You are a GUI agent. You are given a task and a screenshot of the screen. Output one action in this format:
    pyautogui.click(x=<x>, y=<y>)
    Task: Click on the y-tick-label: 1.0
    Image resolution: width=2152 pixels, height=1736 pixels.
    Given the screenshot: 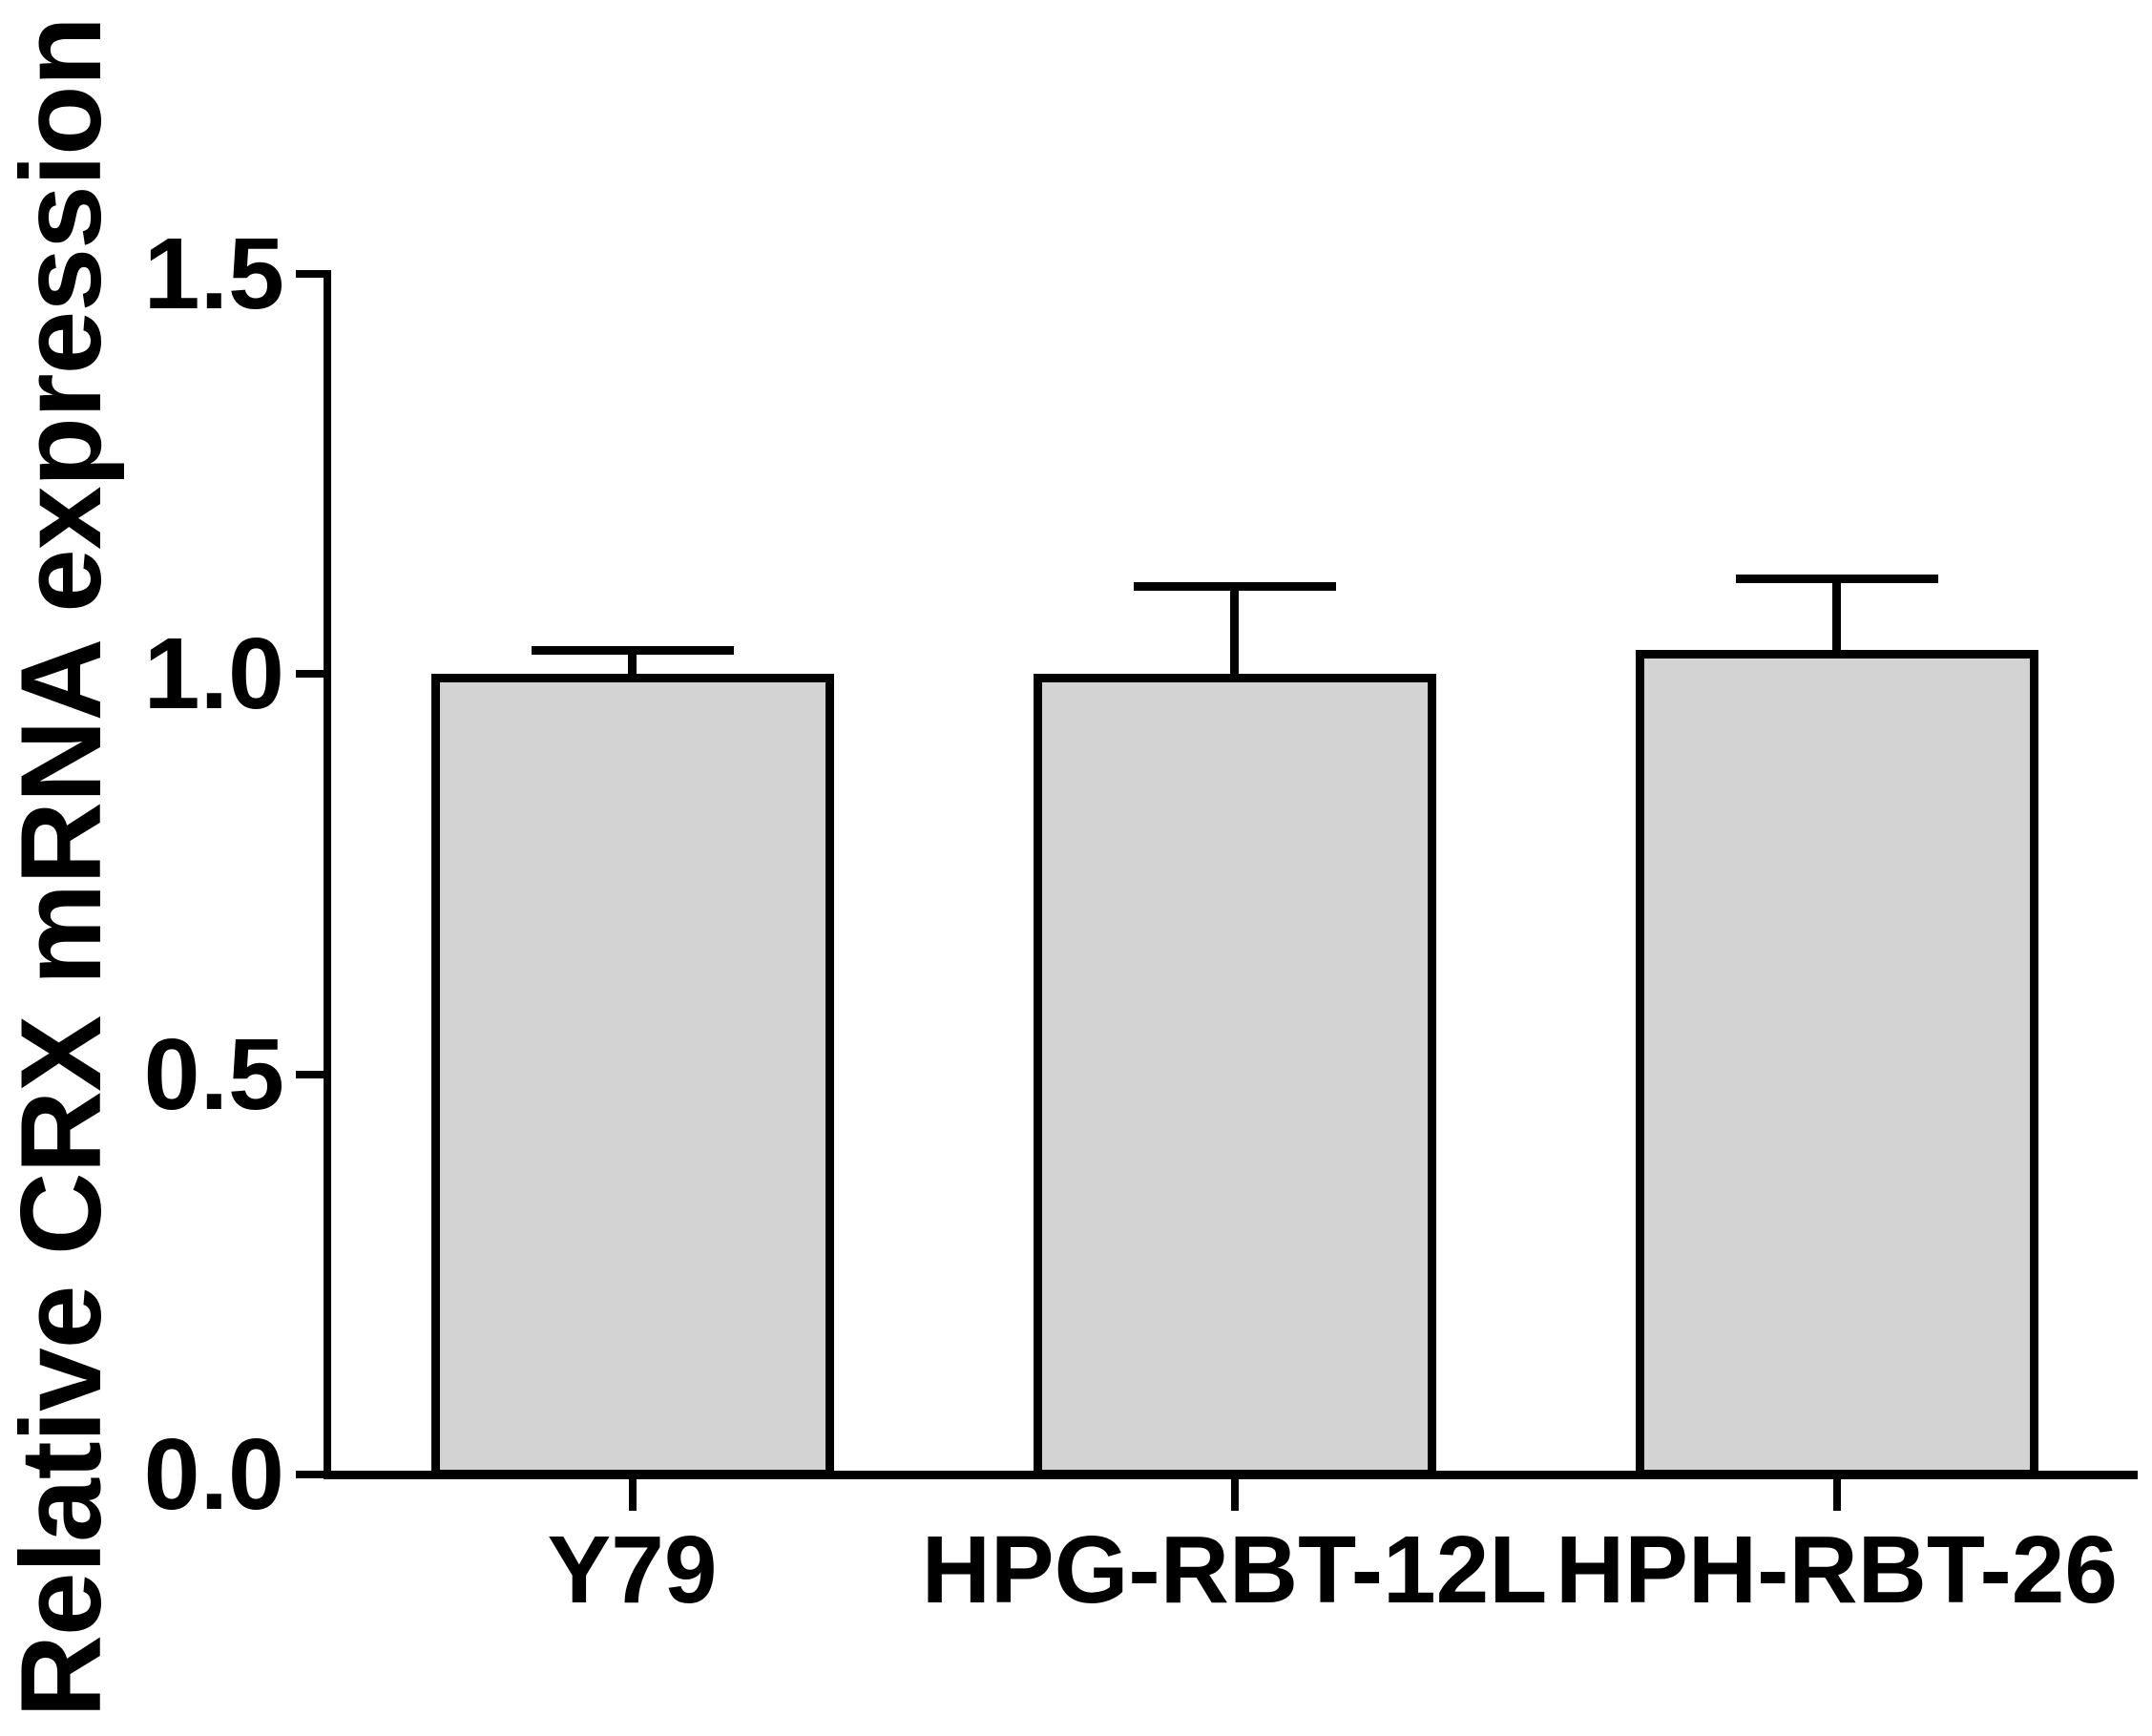 What is the action you would take?
    pyautogui.click(x=214, y=674)
    